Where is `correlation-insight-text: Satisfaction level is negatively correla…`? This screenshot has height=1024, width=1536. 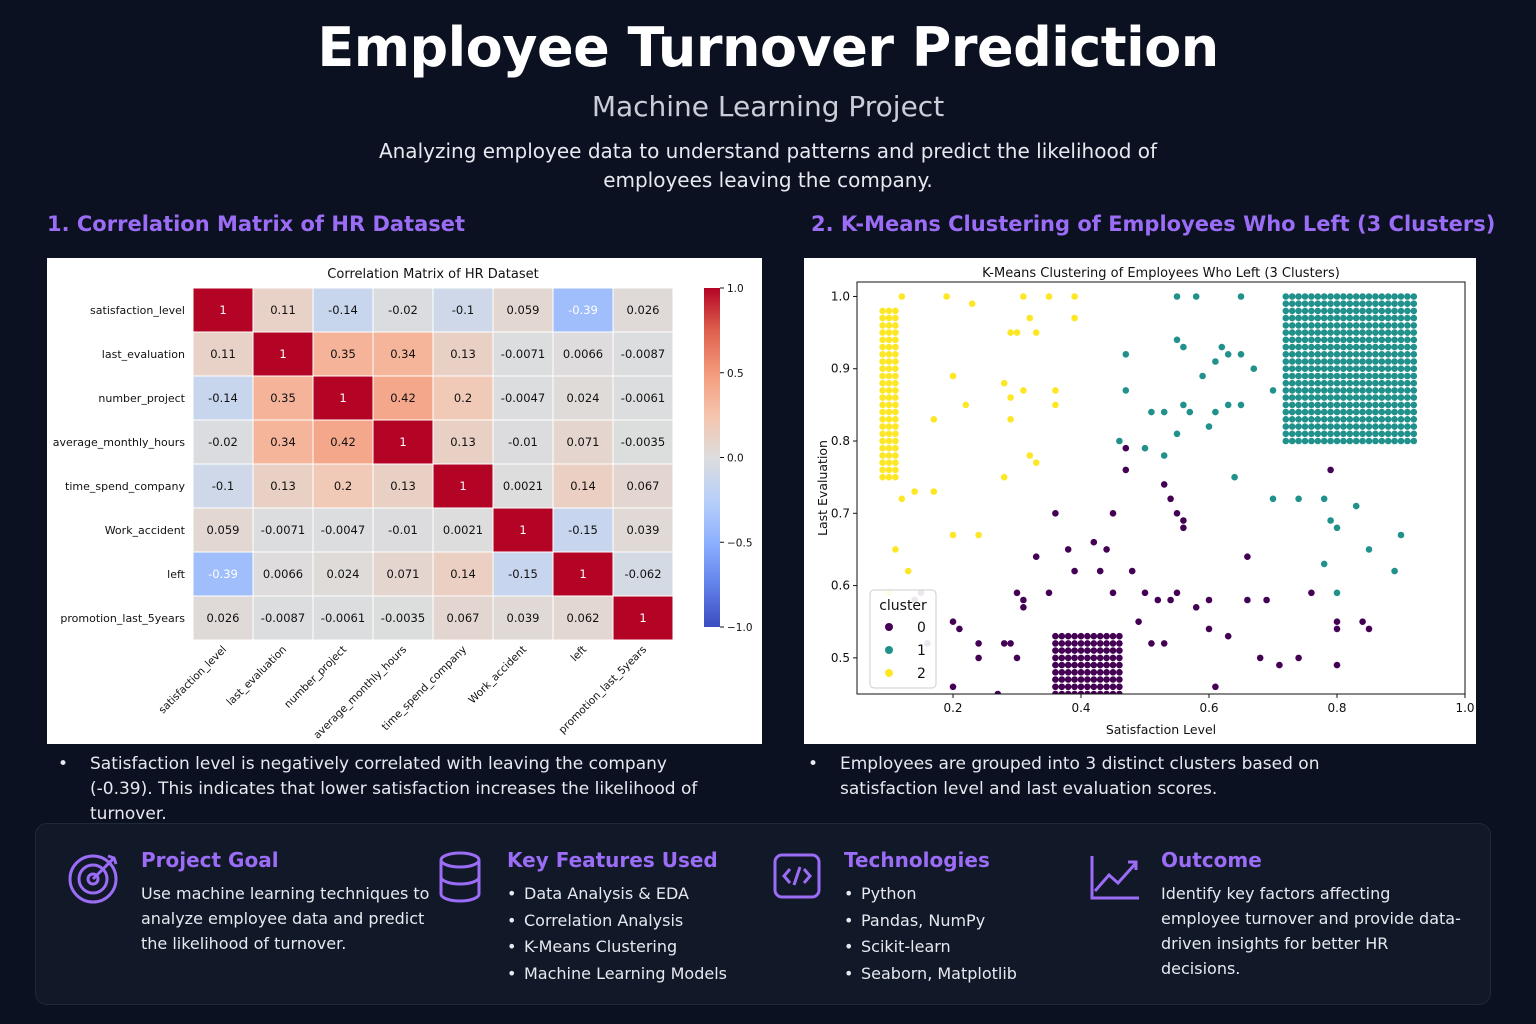 correlation-insight-text: Satisfaction level is negatively correla… is located at coordinates (394, 789).